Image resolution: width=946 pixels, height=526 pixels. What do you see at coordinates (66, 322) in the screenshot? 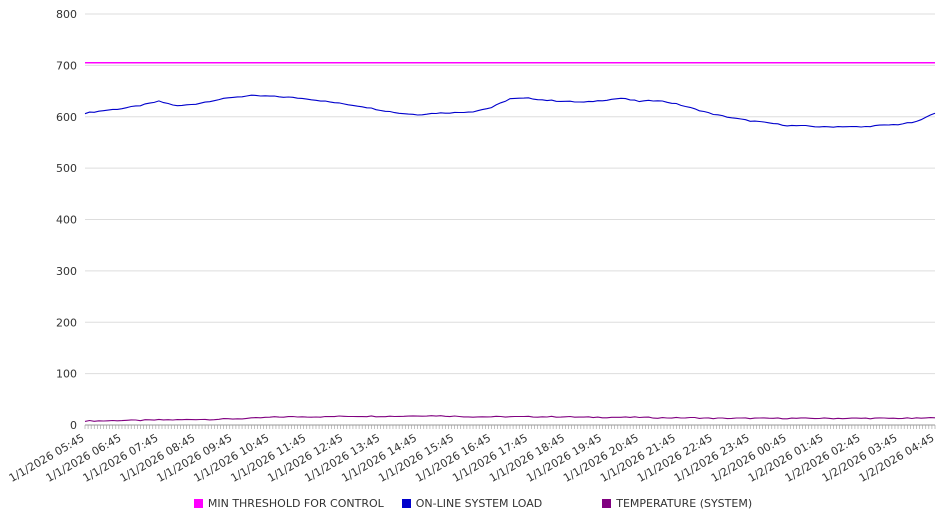
I see `y-tick-label: 200` at bounding box center [66, 322].